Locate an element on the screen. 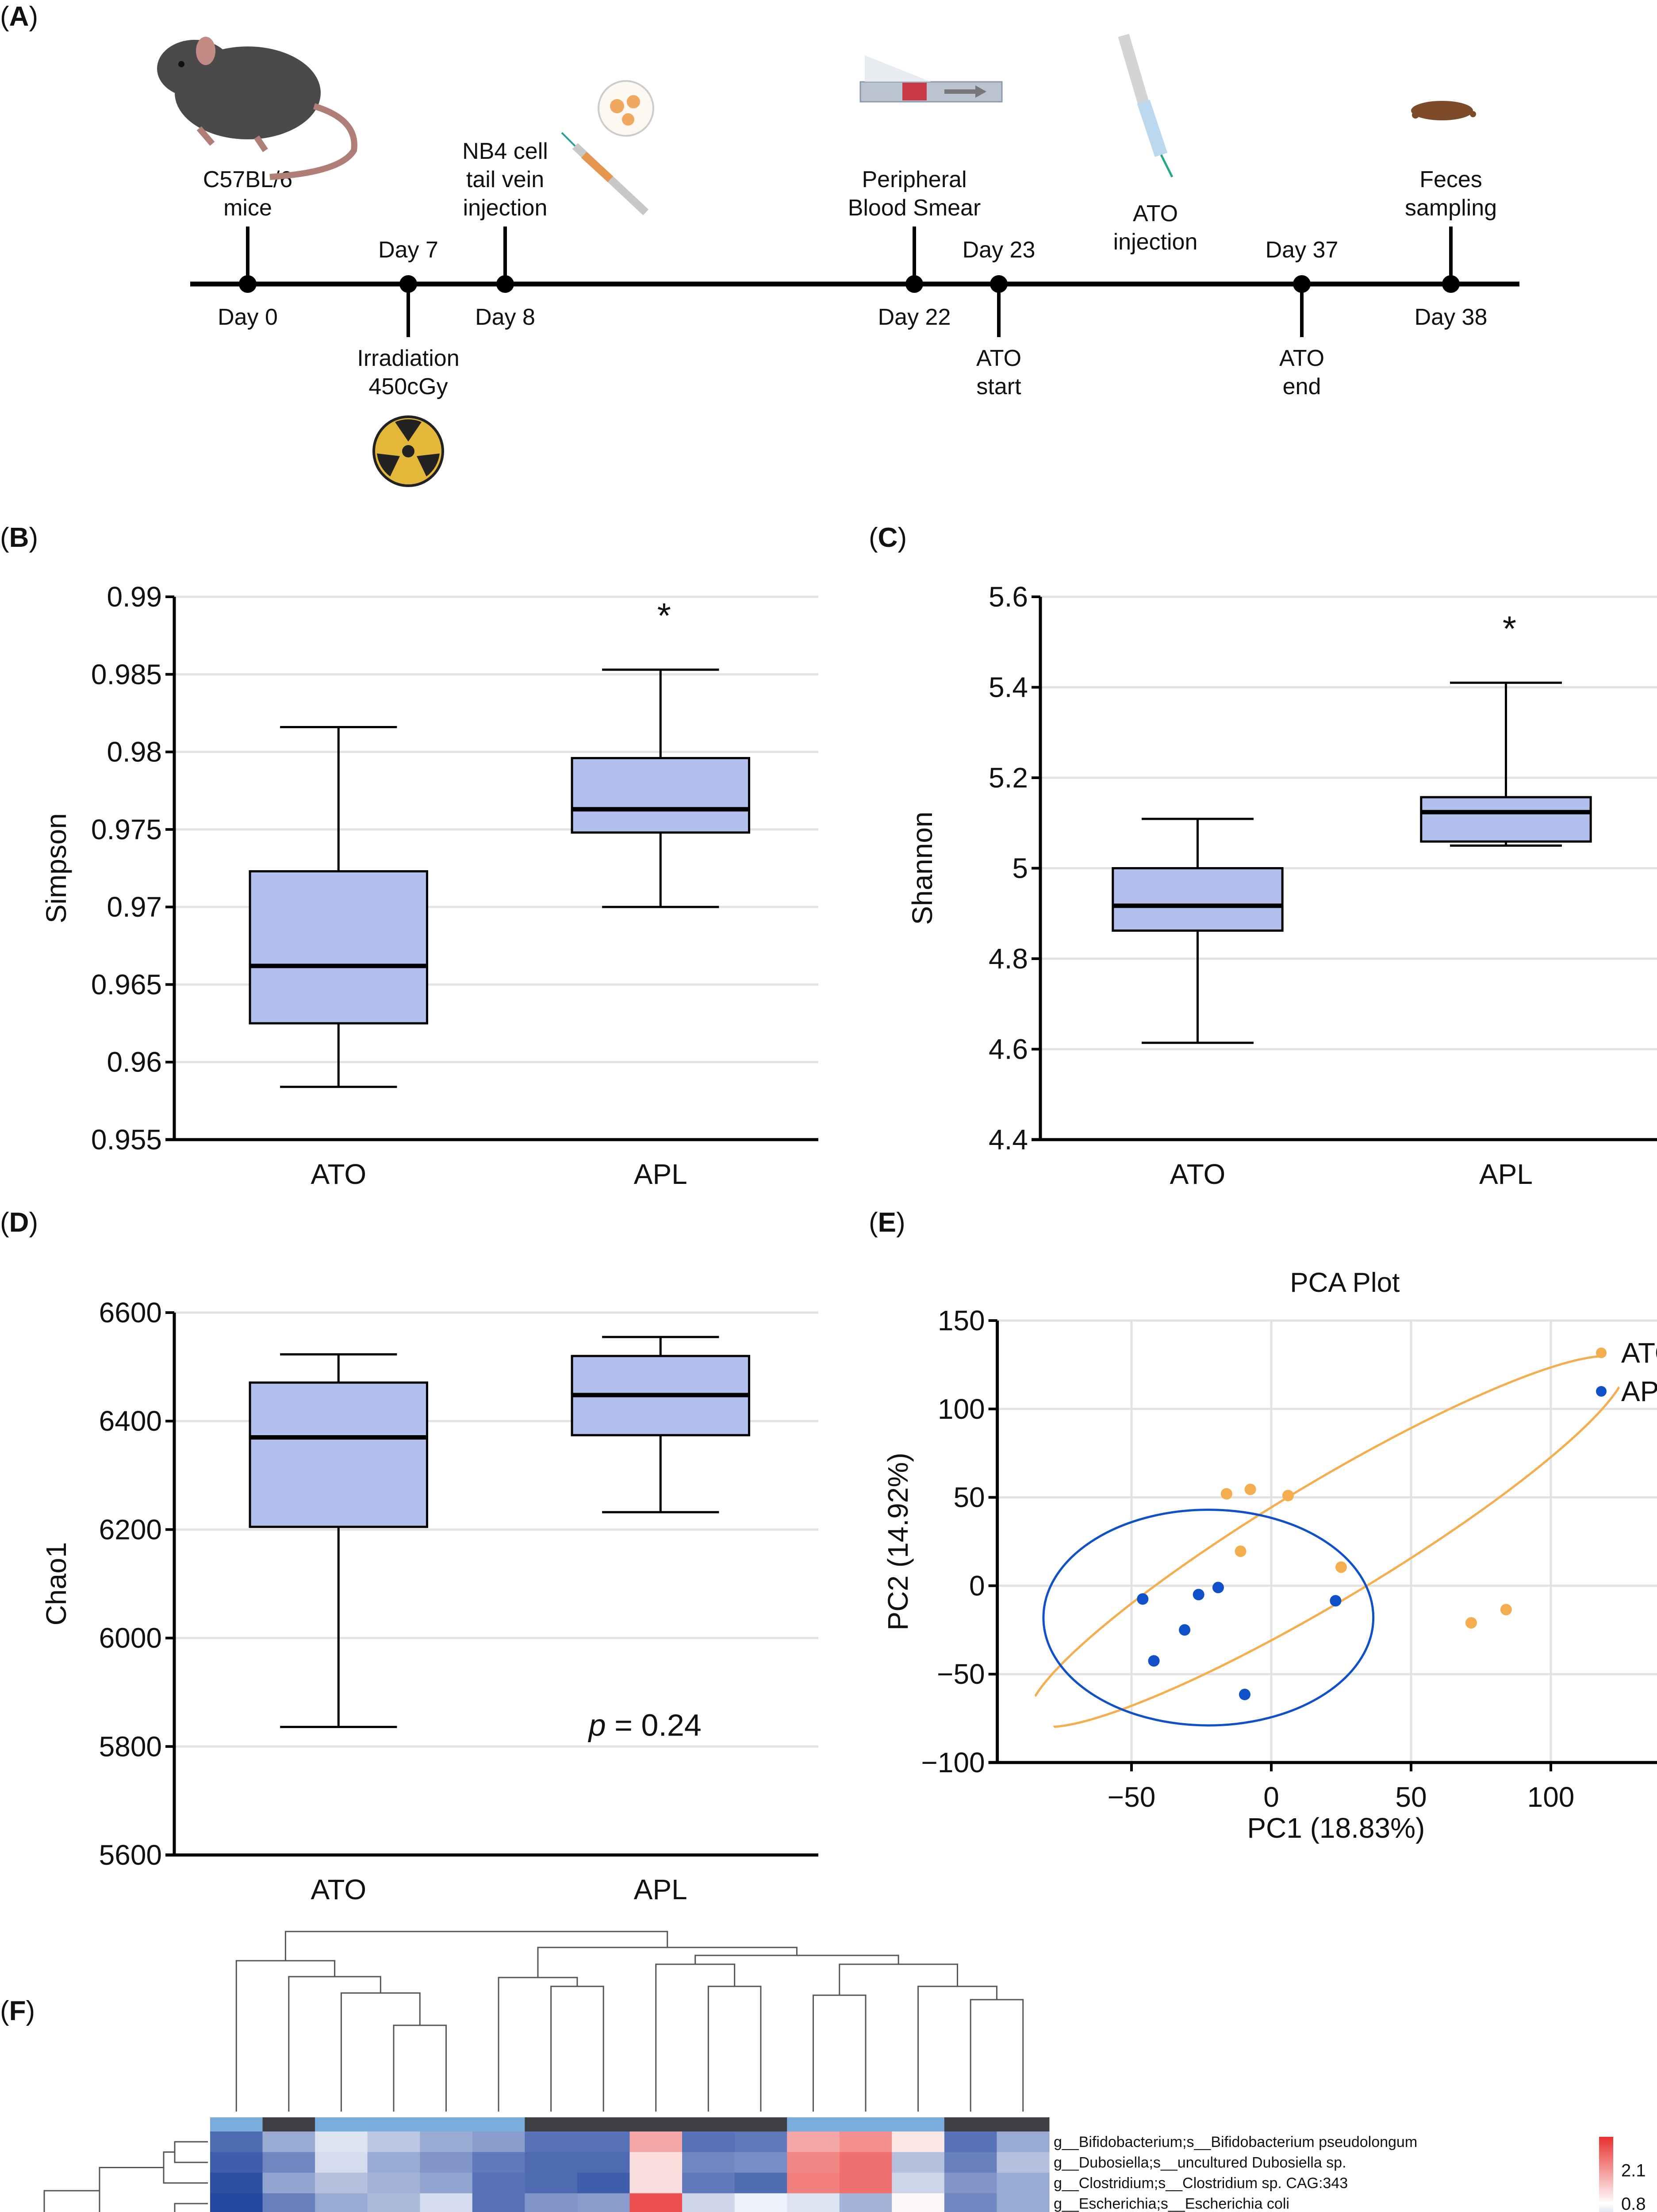  y-tick-label: 0.955 is located at coordinates (126, 1140).